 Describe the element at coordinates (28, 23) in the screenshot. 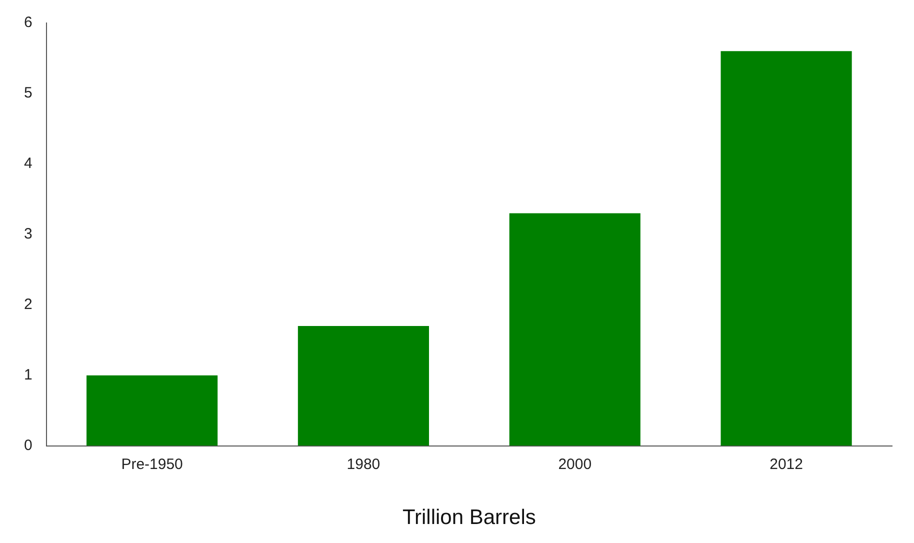

I see `y-tick-label: 6` at that location.